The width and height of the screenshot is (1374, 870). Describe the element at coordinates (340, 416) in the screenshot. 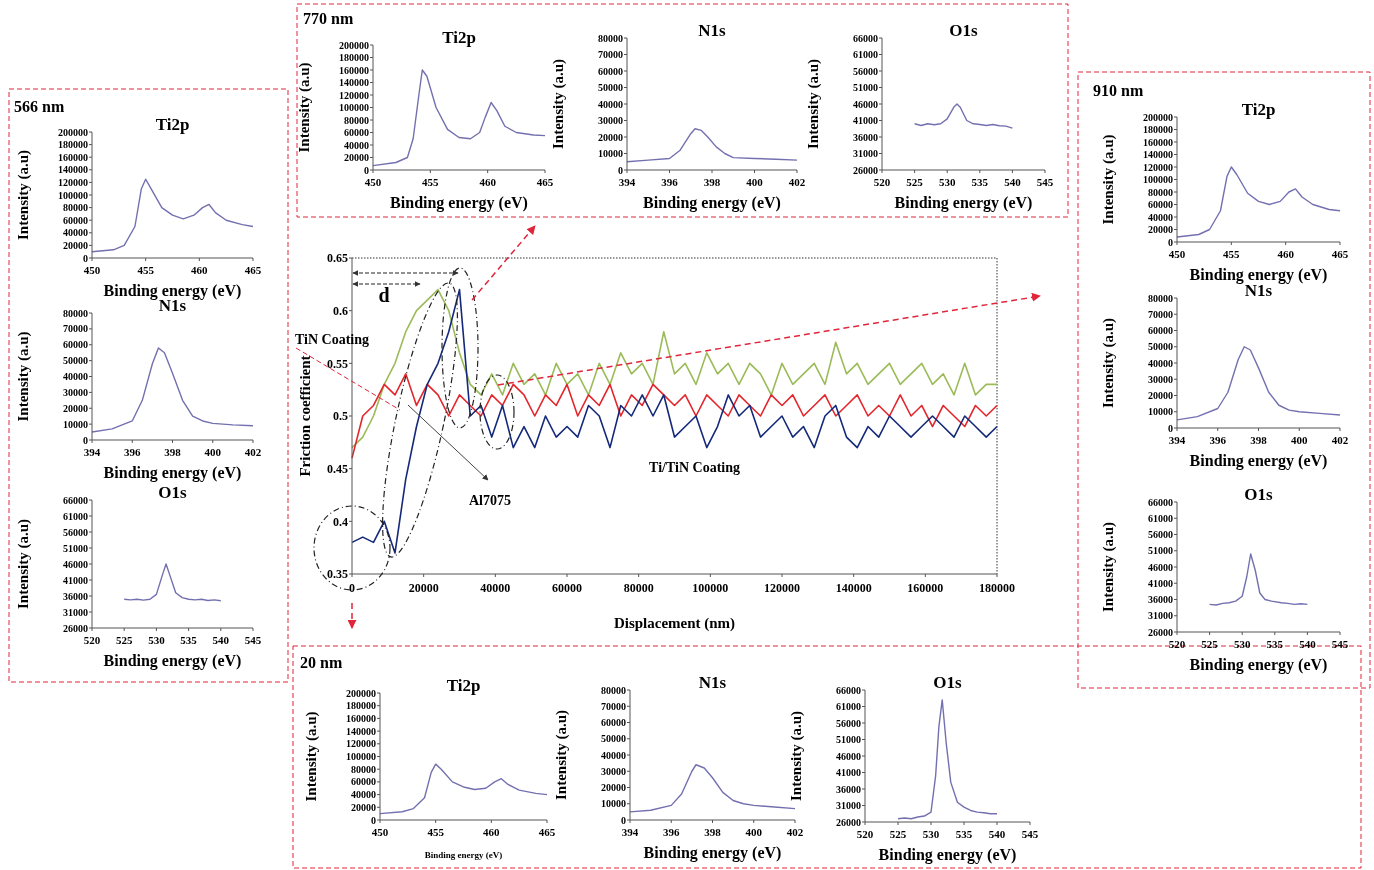

I see `y-tick-label: 0.5` at that location.